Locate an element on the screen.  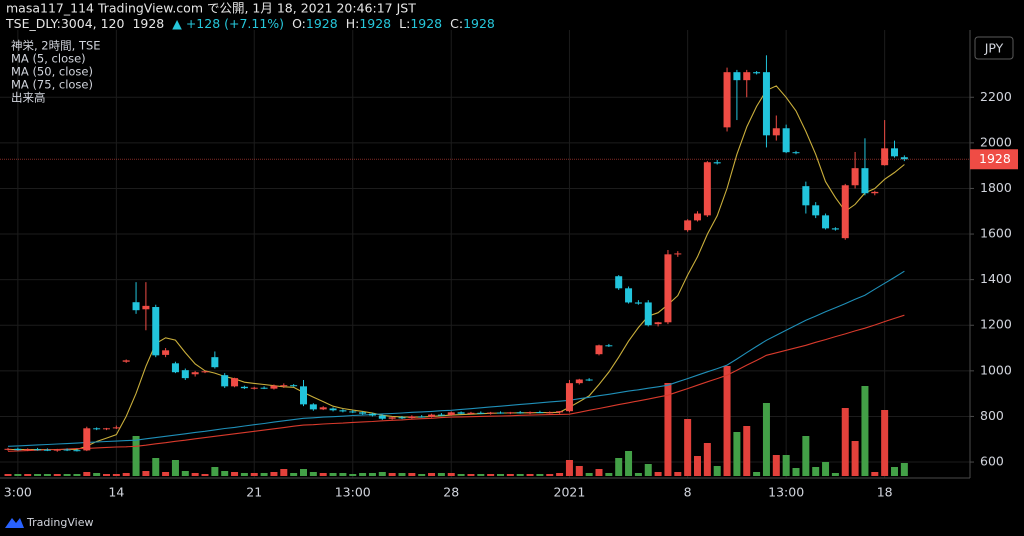
legend-volume: 出来高 is located at coordinates (28, 98).